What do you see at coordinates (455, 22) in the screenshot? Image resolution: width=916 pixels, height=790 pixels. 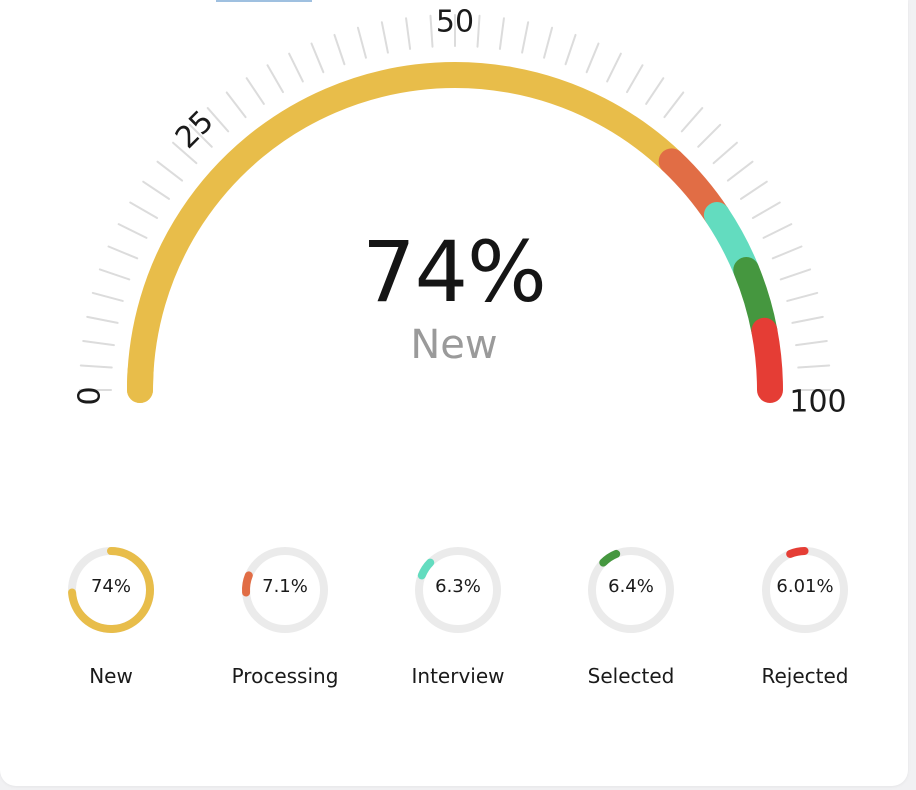 I see `gauge-tick-label-50: 50` at bounding box center [455, 22].